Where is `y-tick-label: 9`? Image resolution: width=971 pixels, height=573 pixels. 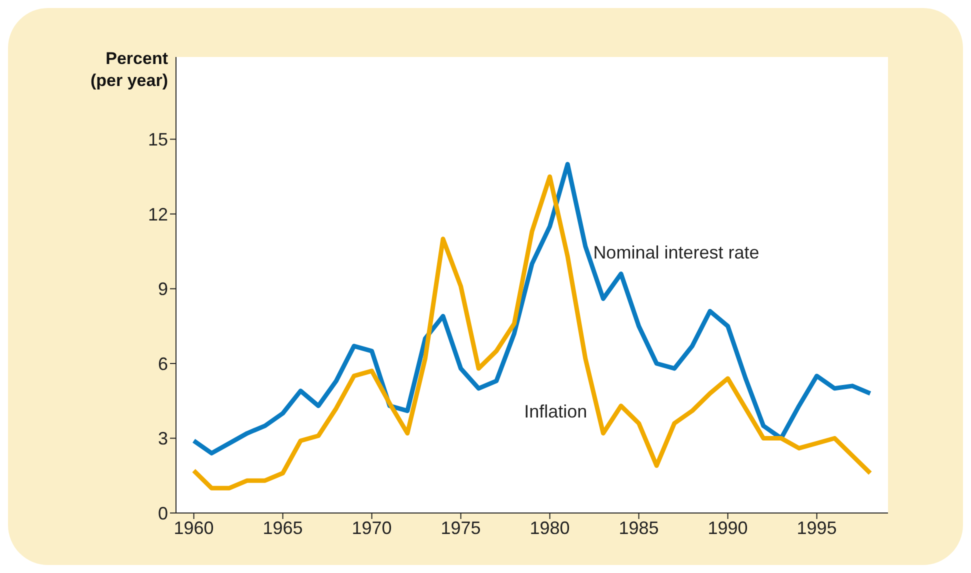 y-tick-label: 9 is located at coordinates (163, 289).